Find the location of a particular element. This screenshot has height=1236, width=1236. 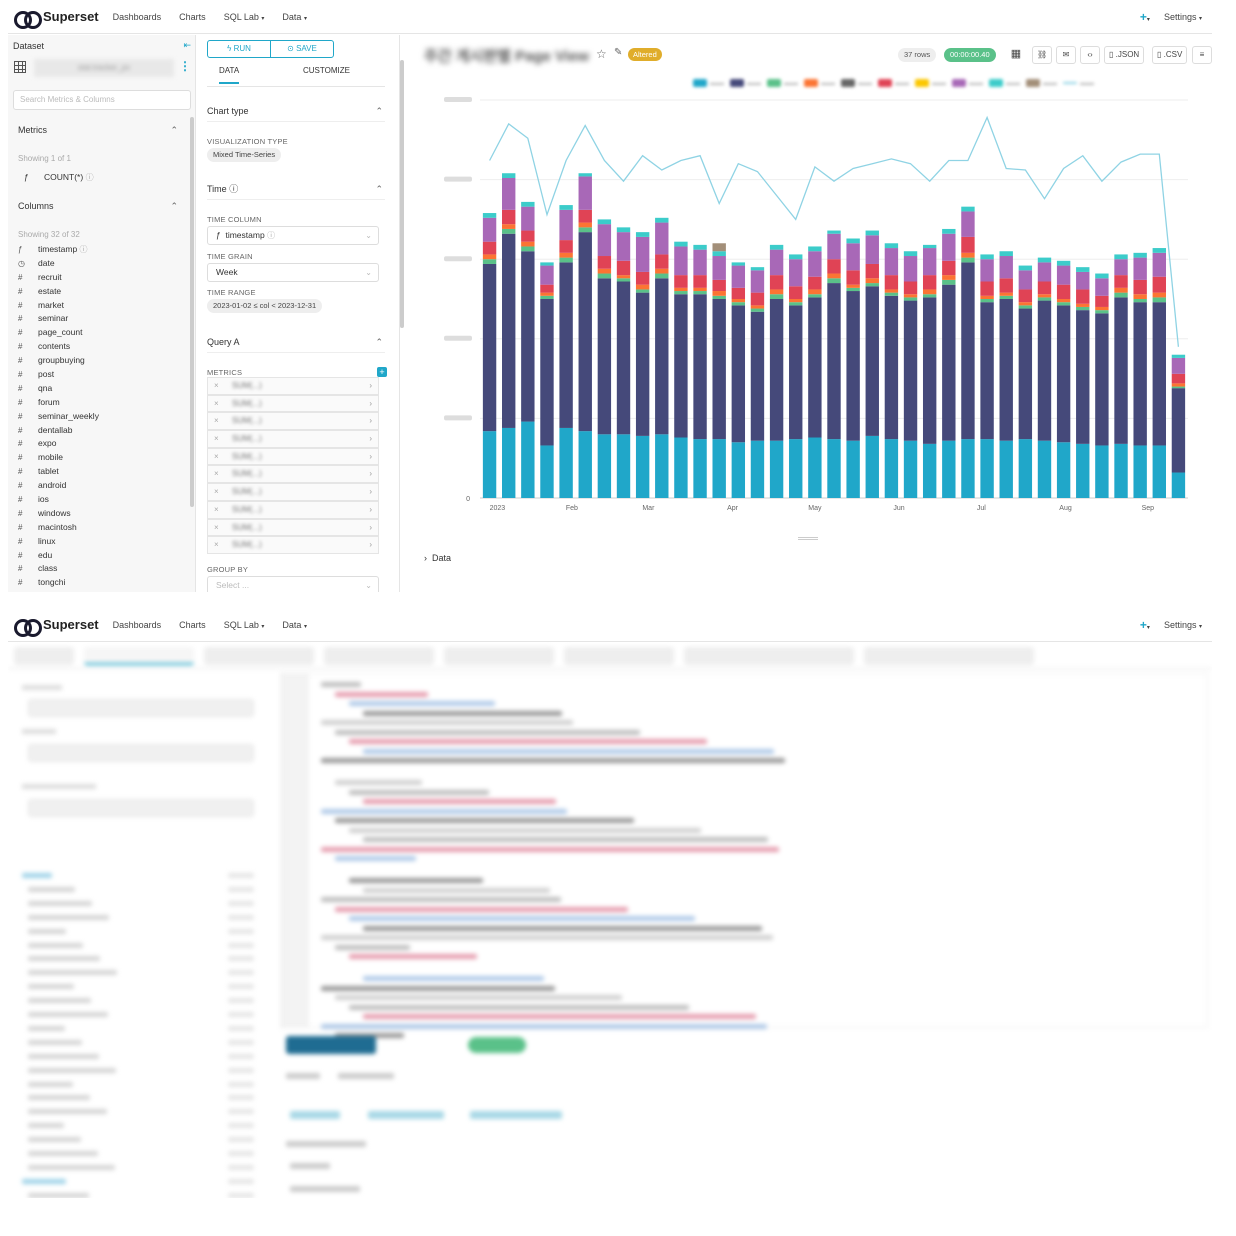

column-item: # post is located at coordinates (58, 375).